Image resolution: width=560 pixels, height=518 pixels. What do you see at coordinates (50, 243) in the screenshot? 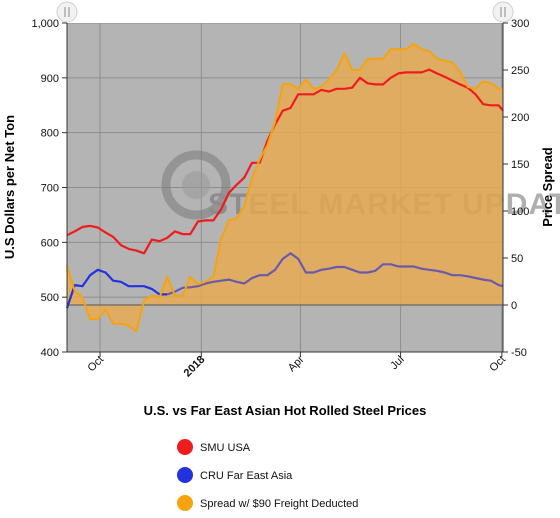
I see `y-left-tick-label: 600` at bounding box center [50, 243].